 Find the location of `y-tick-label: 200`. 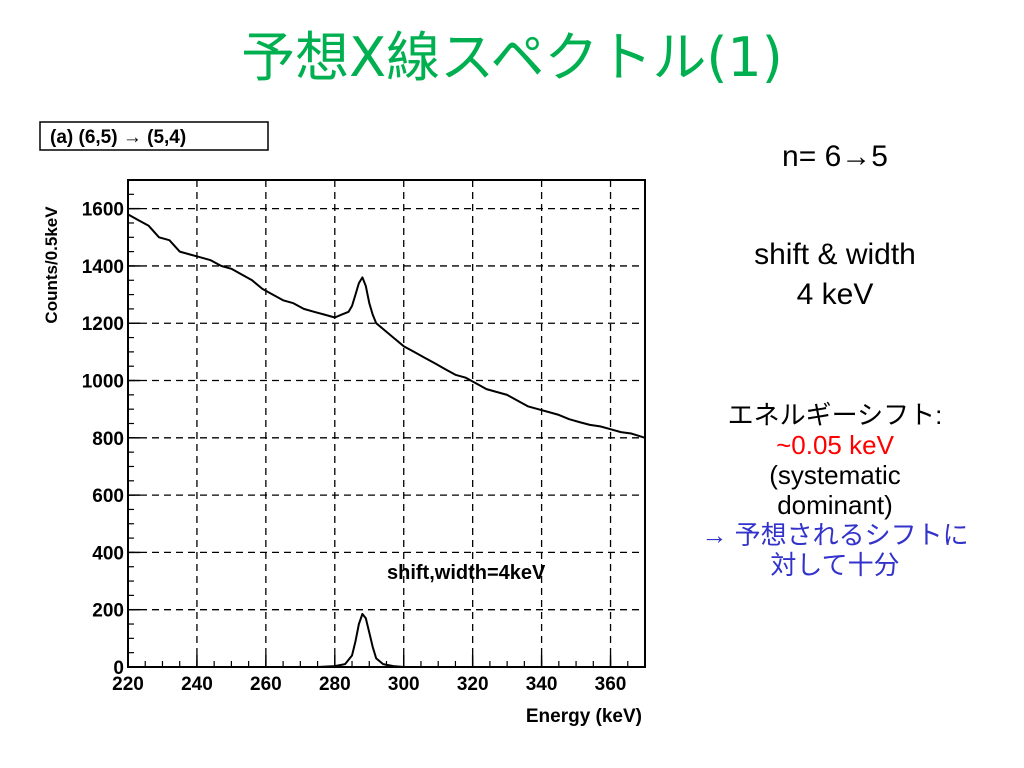

y-tick-label: 200 is located at coordinates (108, 611).